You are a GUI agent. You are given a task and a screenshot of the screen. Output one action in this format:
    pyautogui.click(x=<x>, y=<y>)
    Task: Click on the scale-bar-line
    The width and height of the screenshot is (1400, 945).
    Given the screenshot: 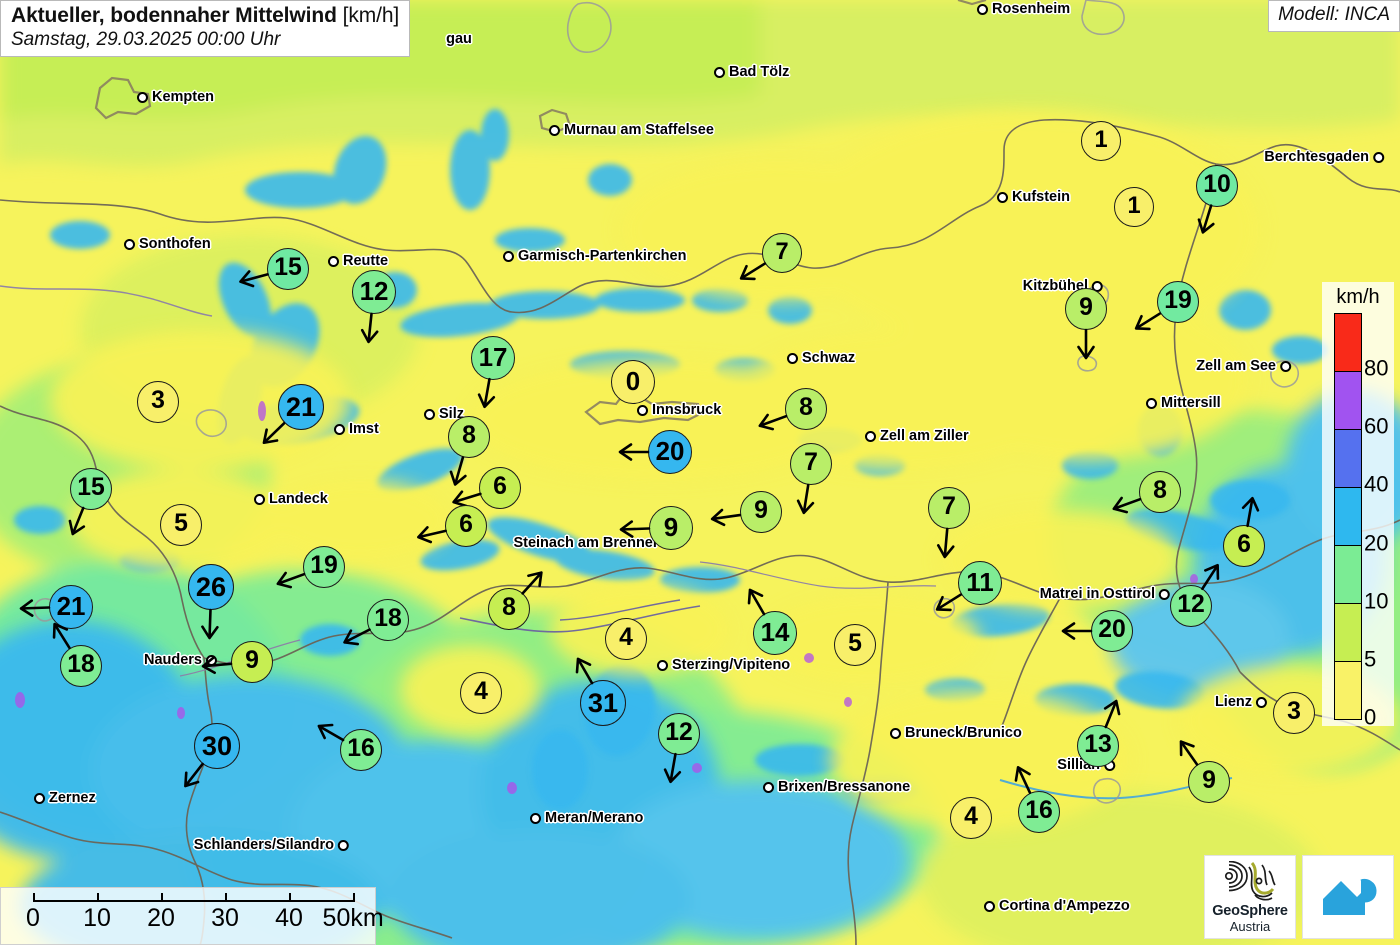 What is the action you would take?
    pyautogui.click(x=194, y=897)
    